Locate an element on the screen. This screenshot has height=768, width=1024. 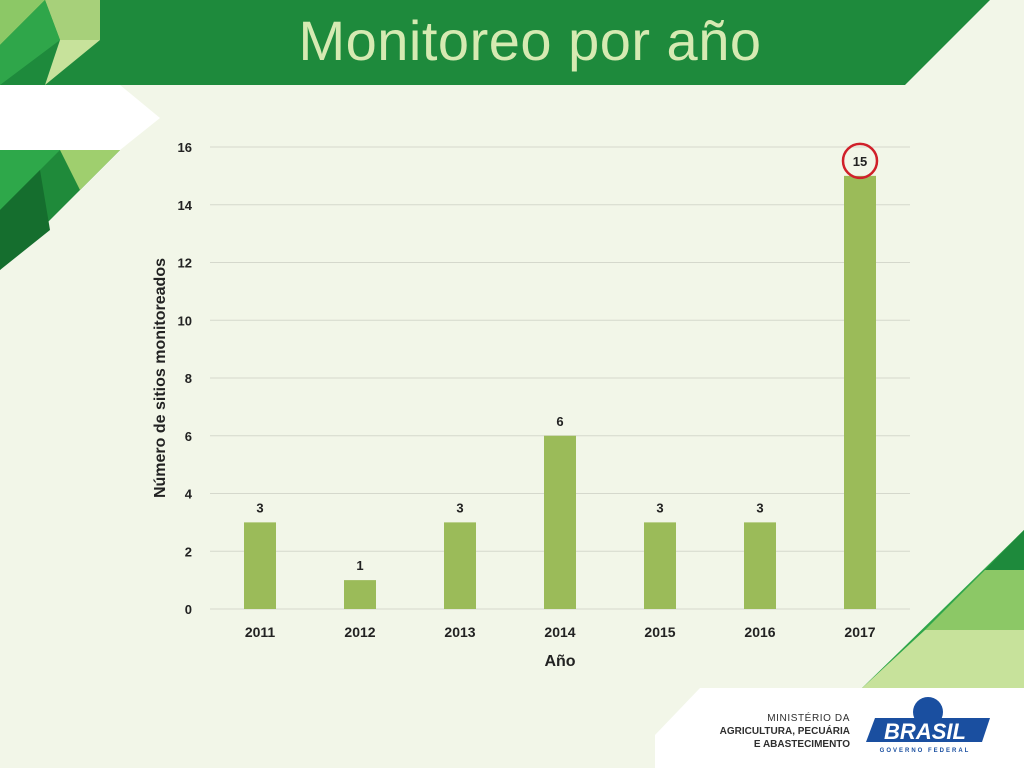
highlight-circle is located at coordinates (860, 161).